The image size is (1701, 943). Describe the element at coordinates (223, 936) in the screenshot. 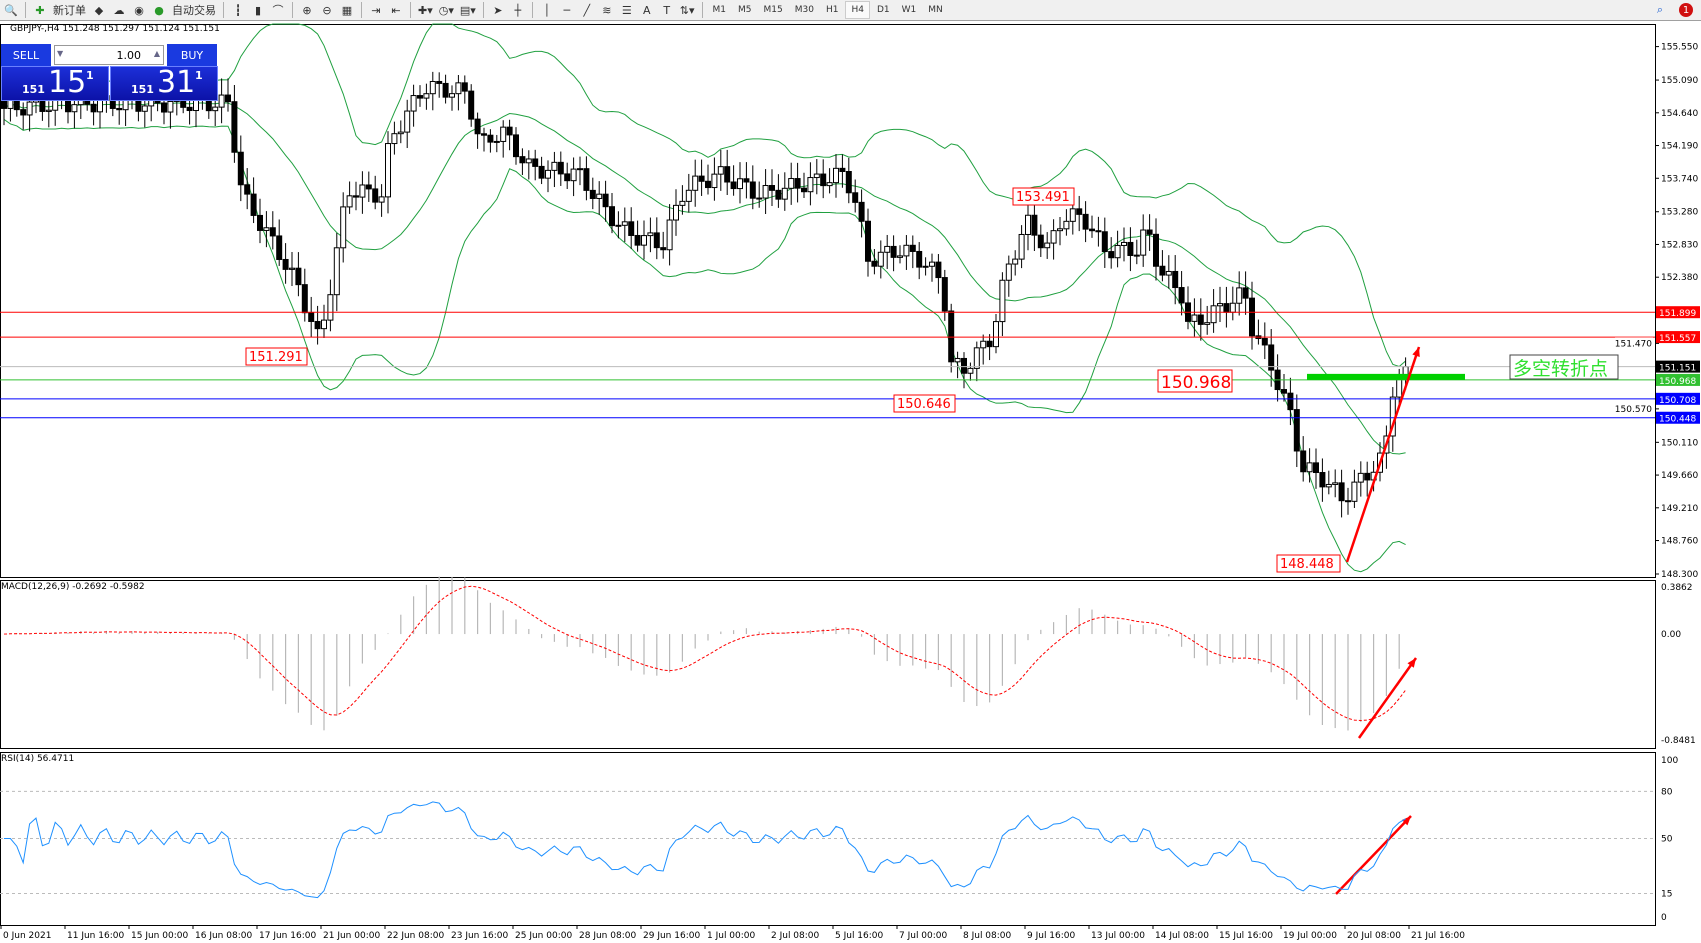

I see `x-tick-label: 16 Jun 08:00` at that location.